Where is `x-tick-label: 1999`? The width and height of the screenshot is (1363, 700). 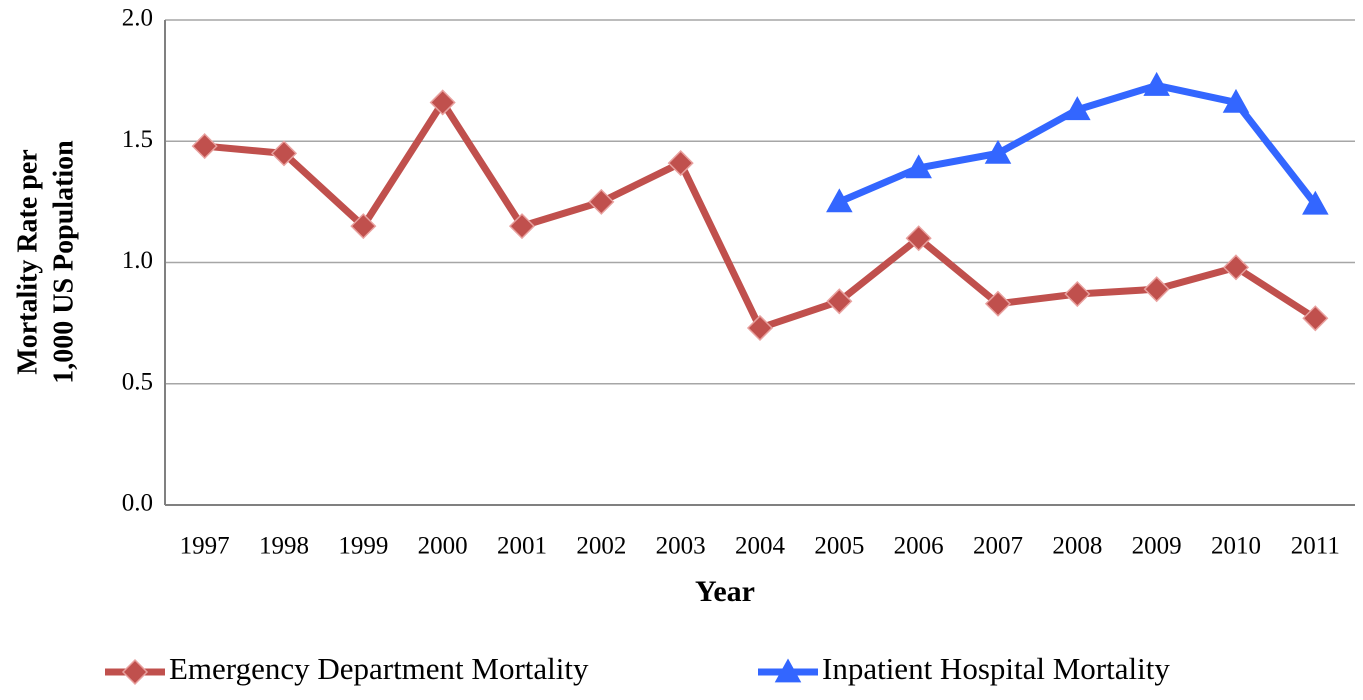
x-tick-label: 1999 is located at coordinates (363, 546).